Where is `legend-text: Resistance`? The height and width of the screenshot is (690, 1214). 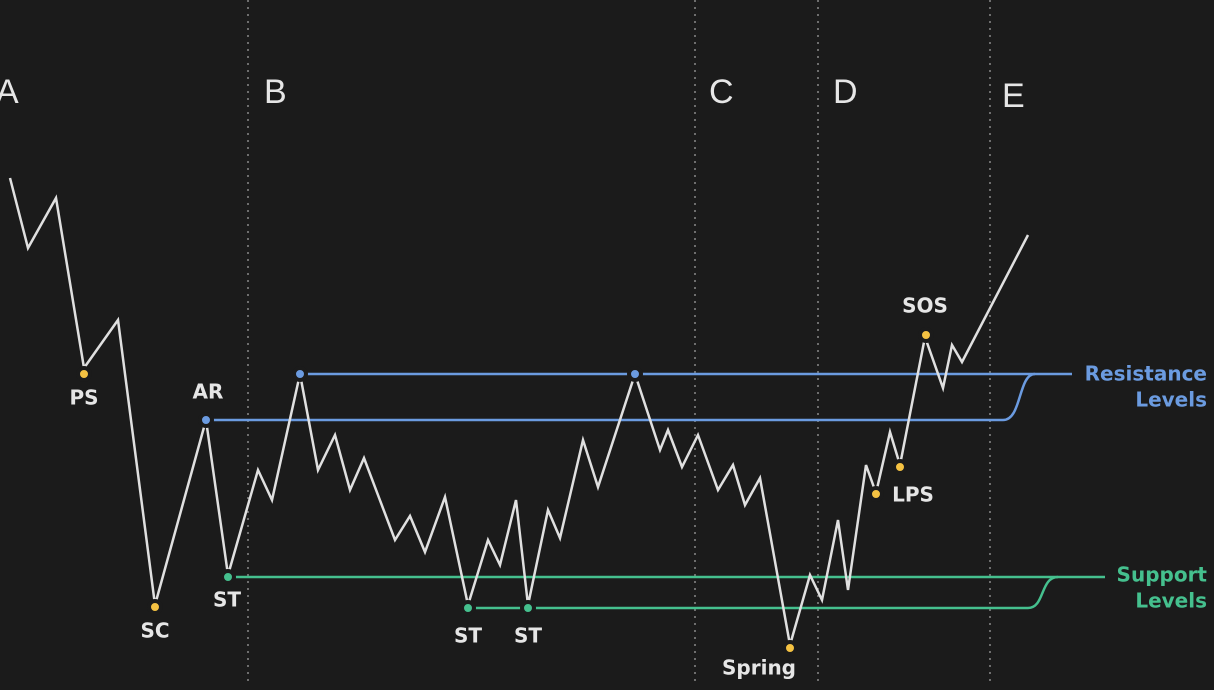 legend-text: Resistance is located at coordinates (1146, 374).